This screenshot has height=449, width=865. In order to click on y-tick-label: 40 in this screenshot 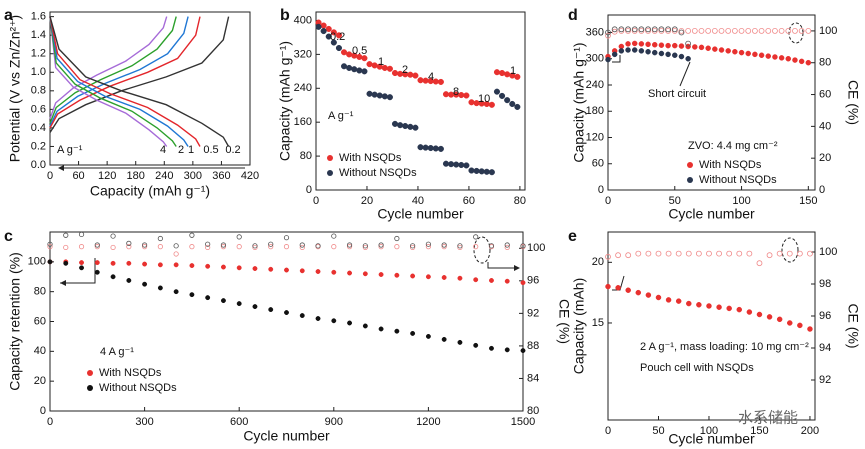, I will do `click(40, 351)`.